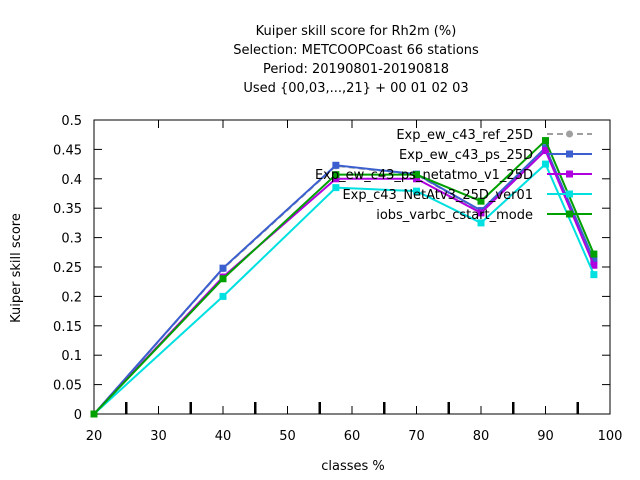  I want to click on y-tick-label: 0.4, so click(71, 180).